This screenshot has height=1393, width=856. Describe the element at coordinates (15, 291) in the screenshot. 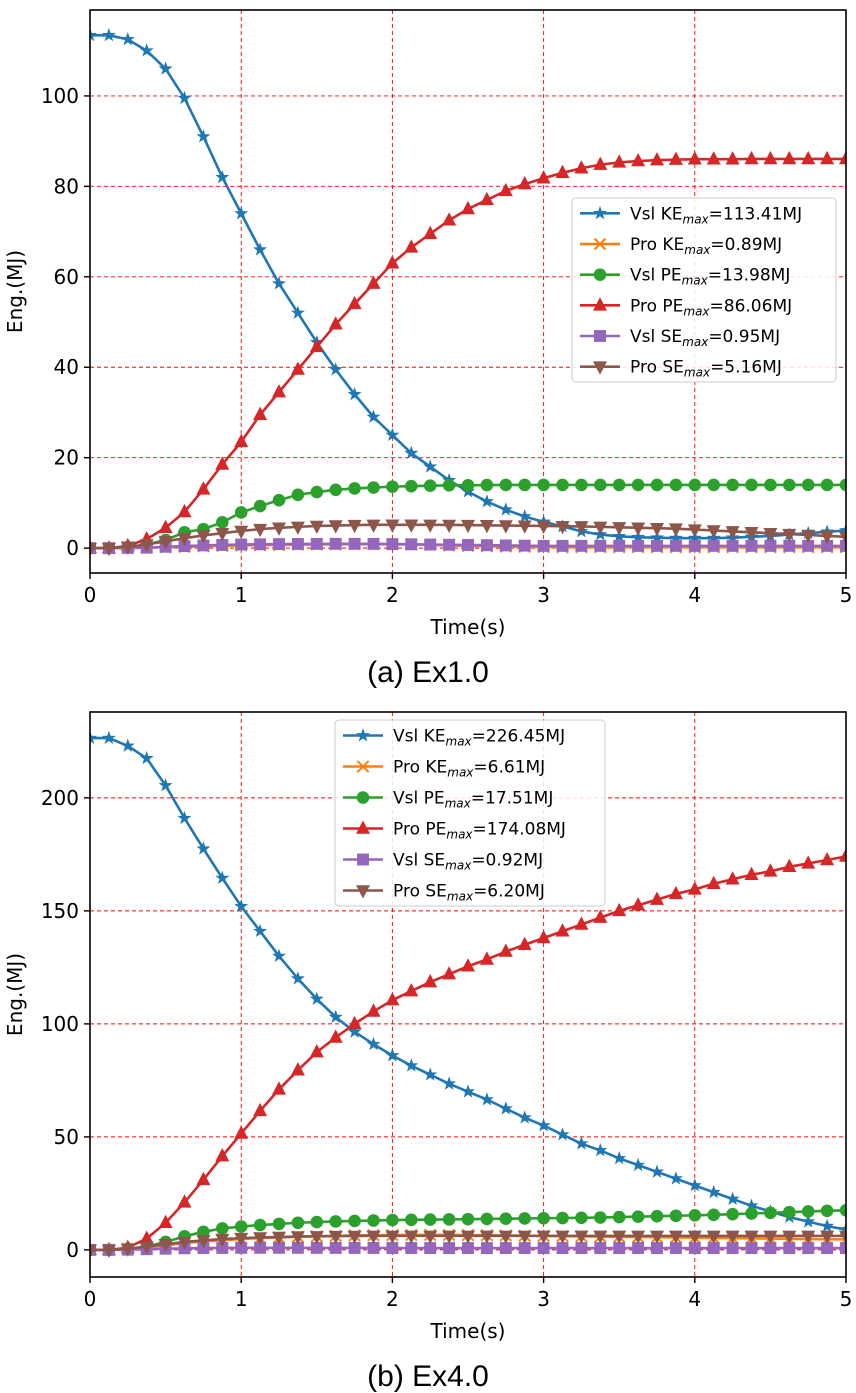

I see `y-axis-title-a: Eng.(MJ)` at that location.